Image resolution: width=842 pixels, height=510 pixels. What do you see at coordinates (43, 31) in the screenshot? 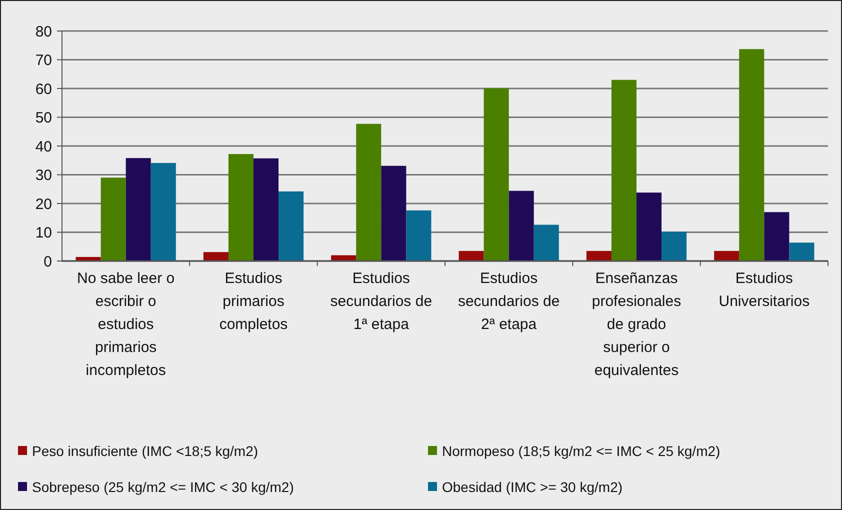
I see `y-tick-label: 80` at bounding box center [43, 31].